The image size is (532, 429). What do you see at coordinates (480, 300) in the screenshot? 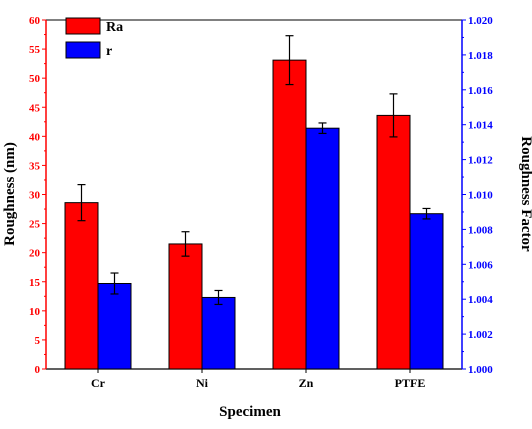
I see `right-tick-label: 1.004` at bounding box center [480, 300].